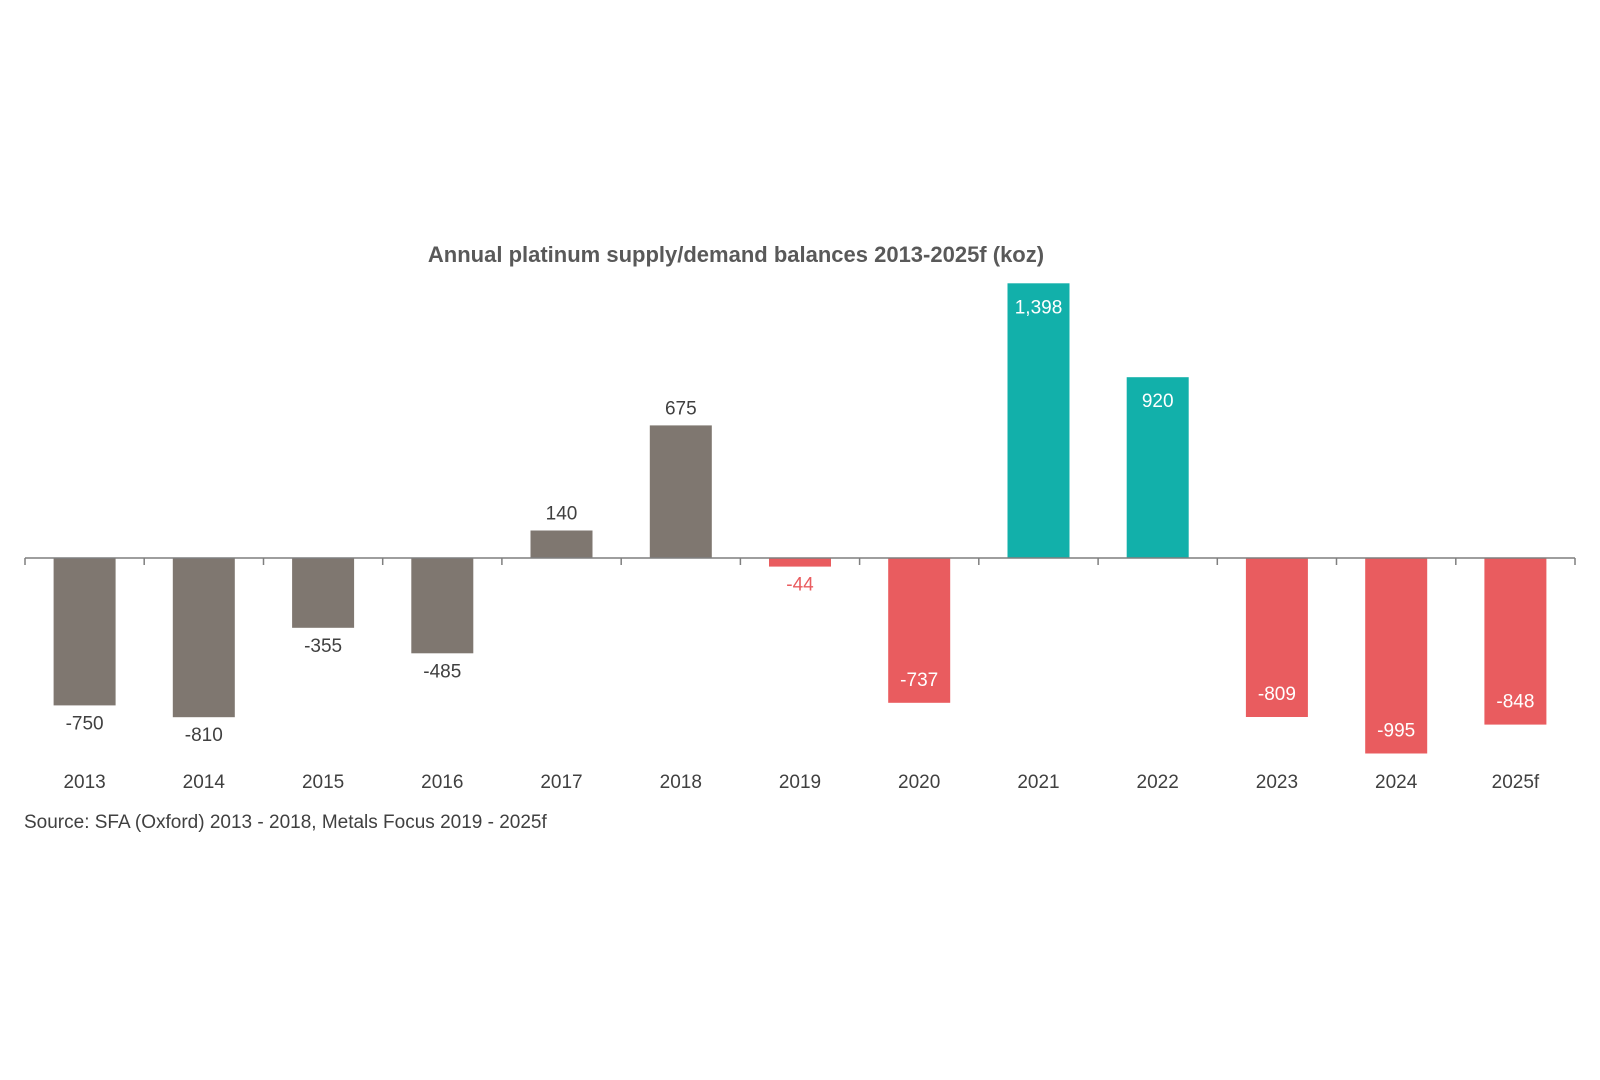 This screenshot has width=1600, height=1080. Describe the element at coordinates (681, 782) in the screenshot. I see `category-label-2018: 2018` at that location.